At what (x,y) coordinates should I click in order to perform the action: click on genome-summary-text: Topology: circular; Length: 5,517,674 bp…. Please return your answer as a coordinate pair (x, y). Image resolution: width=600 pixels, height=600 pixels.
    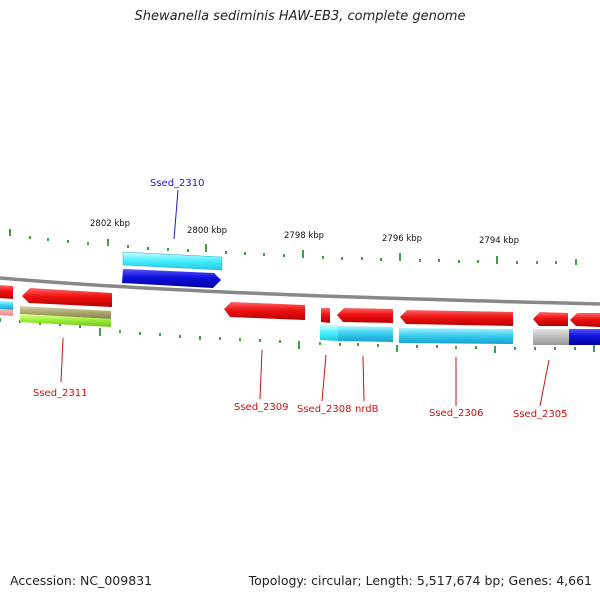
    Looking at the image, I should click on (420, 580).